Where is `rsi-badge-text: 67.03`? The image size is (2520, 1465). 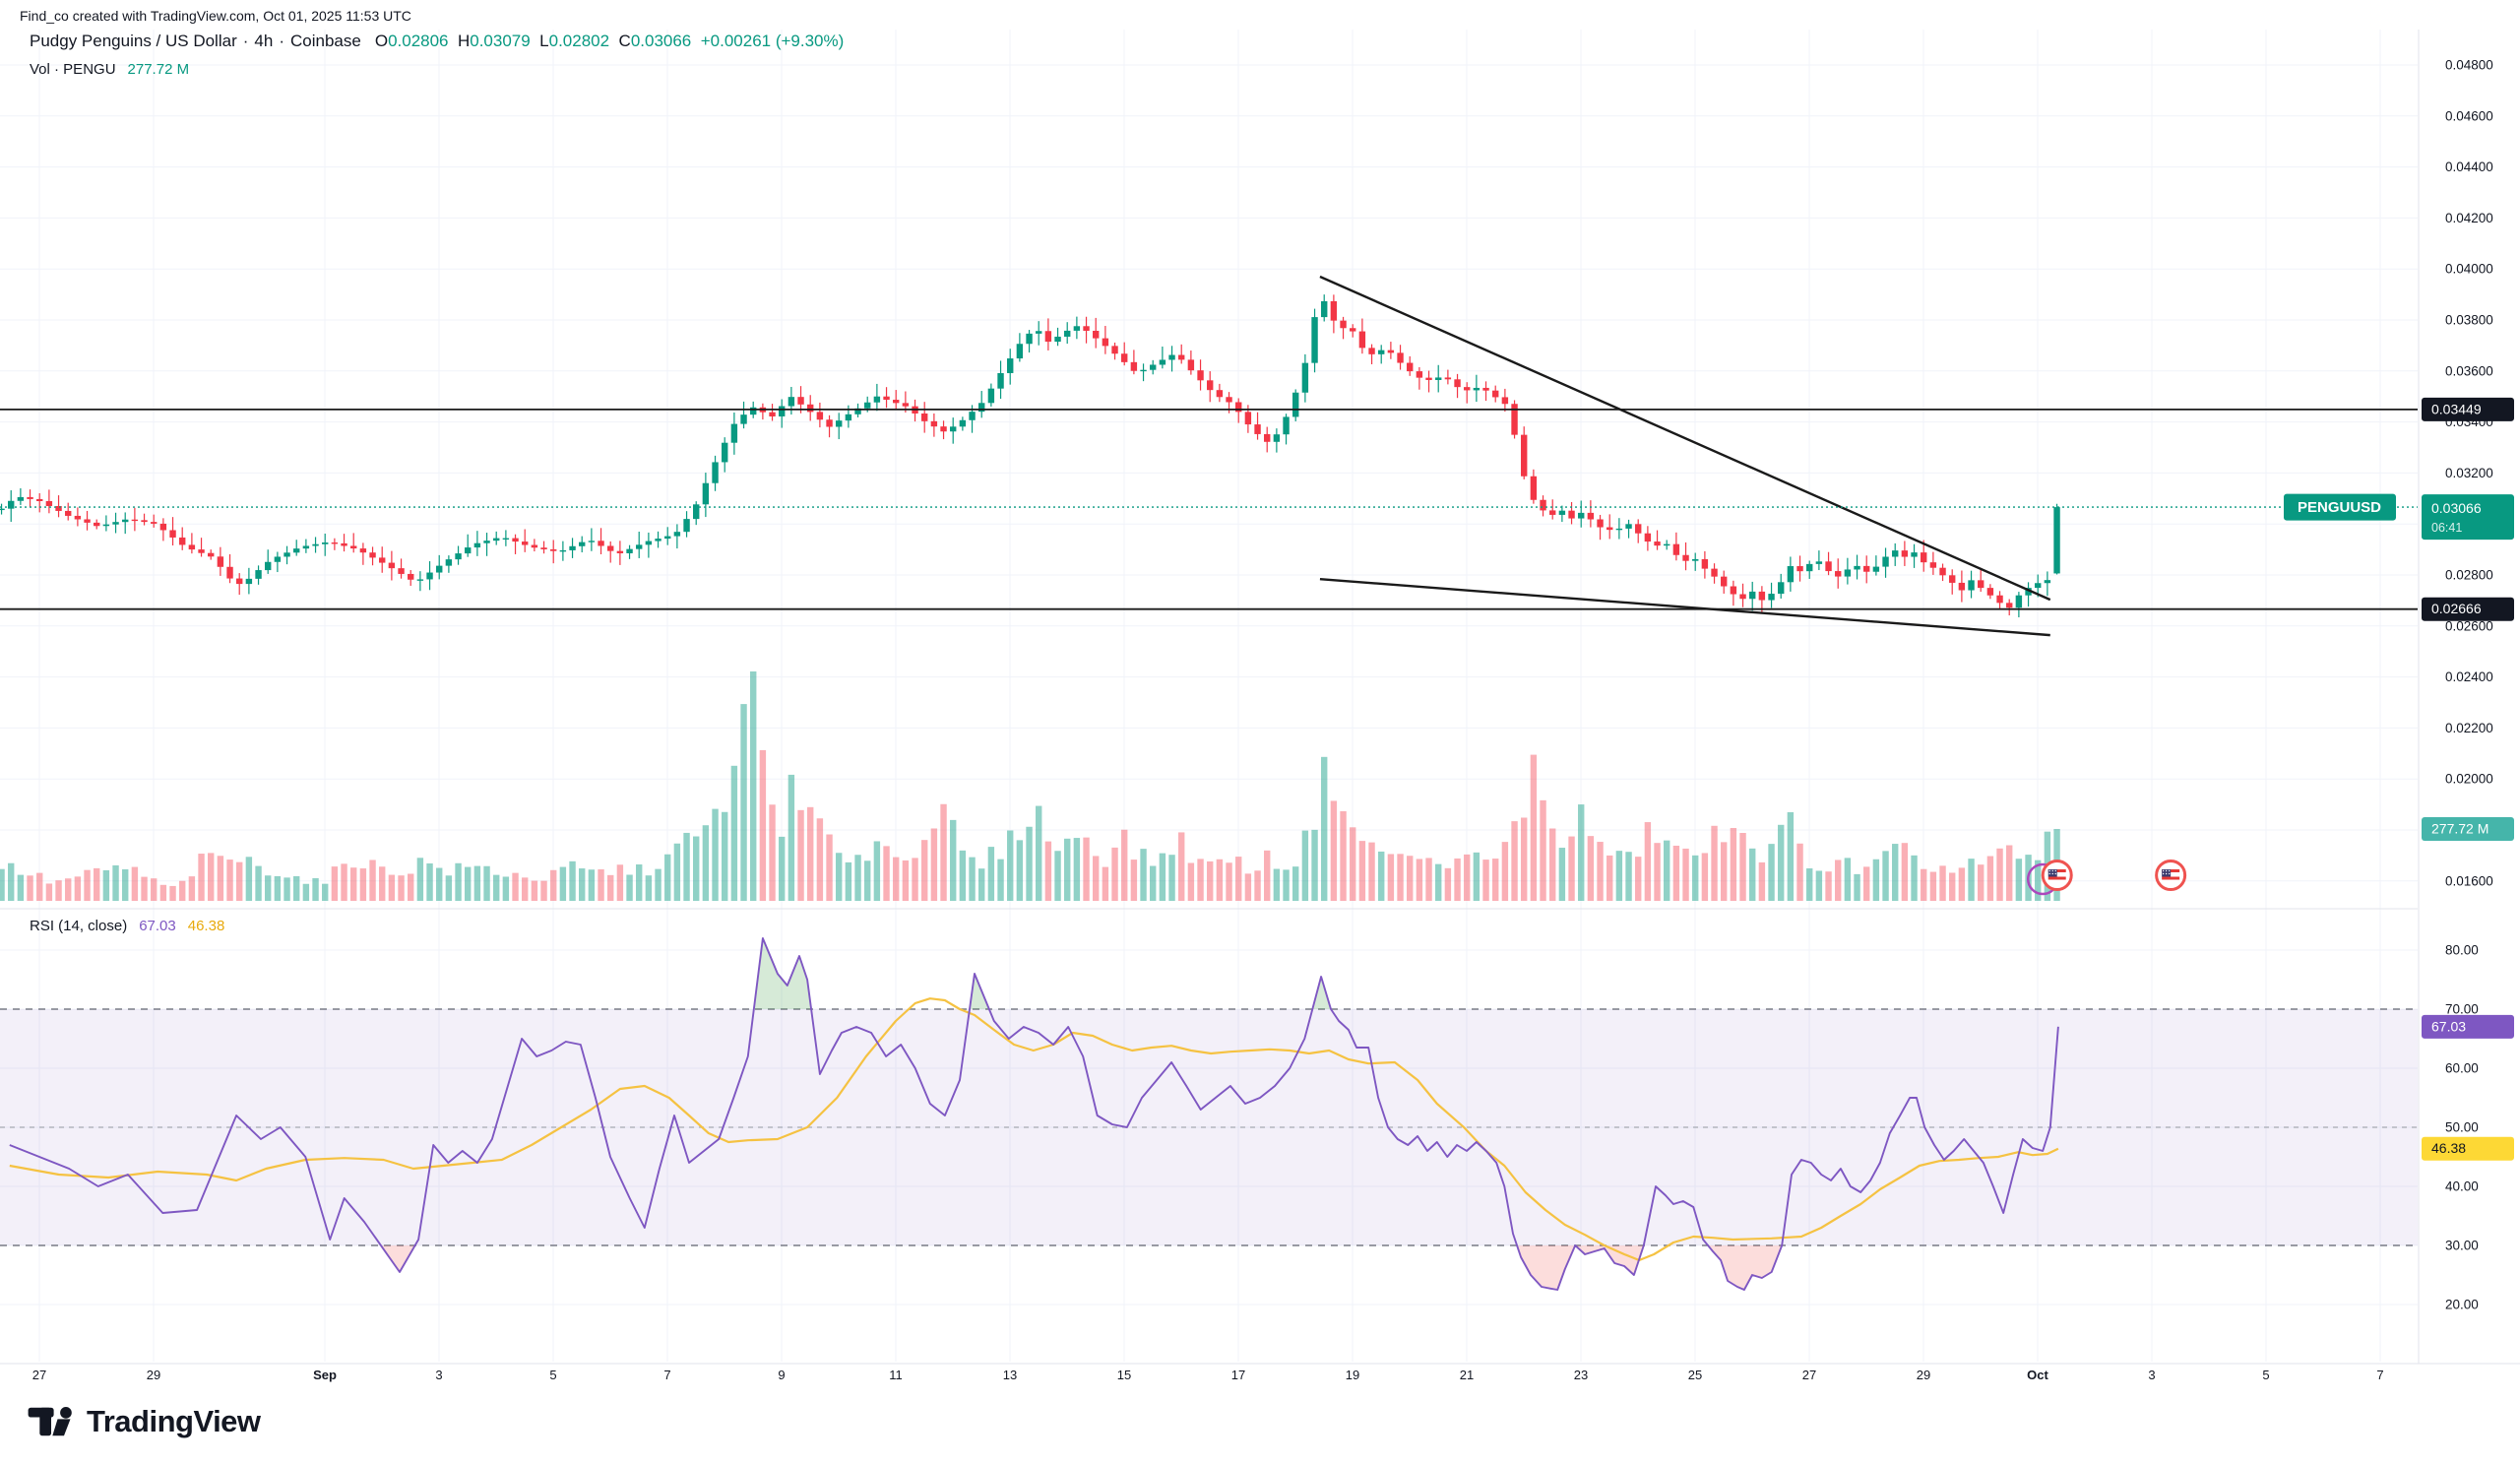
rsi-badge-text: 67.03 is located at coordinates (2448, 1026).